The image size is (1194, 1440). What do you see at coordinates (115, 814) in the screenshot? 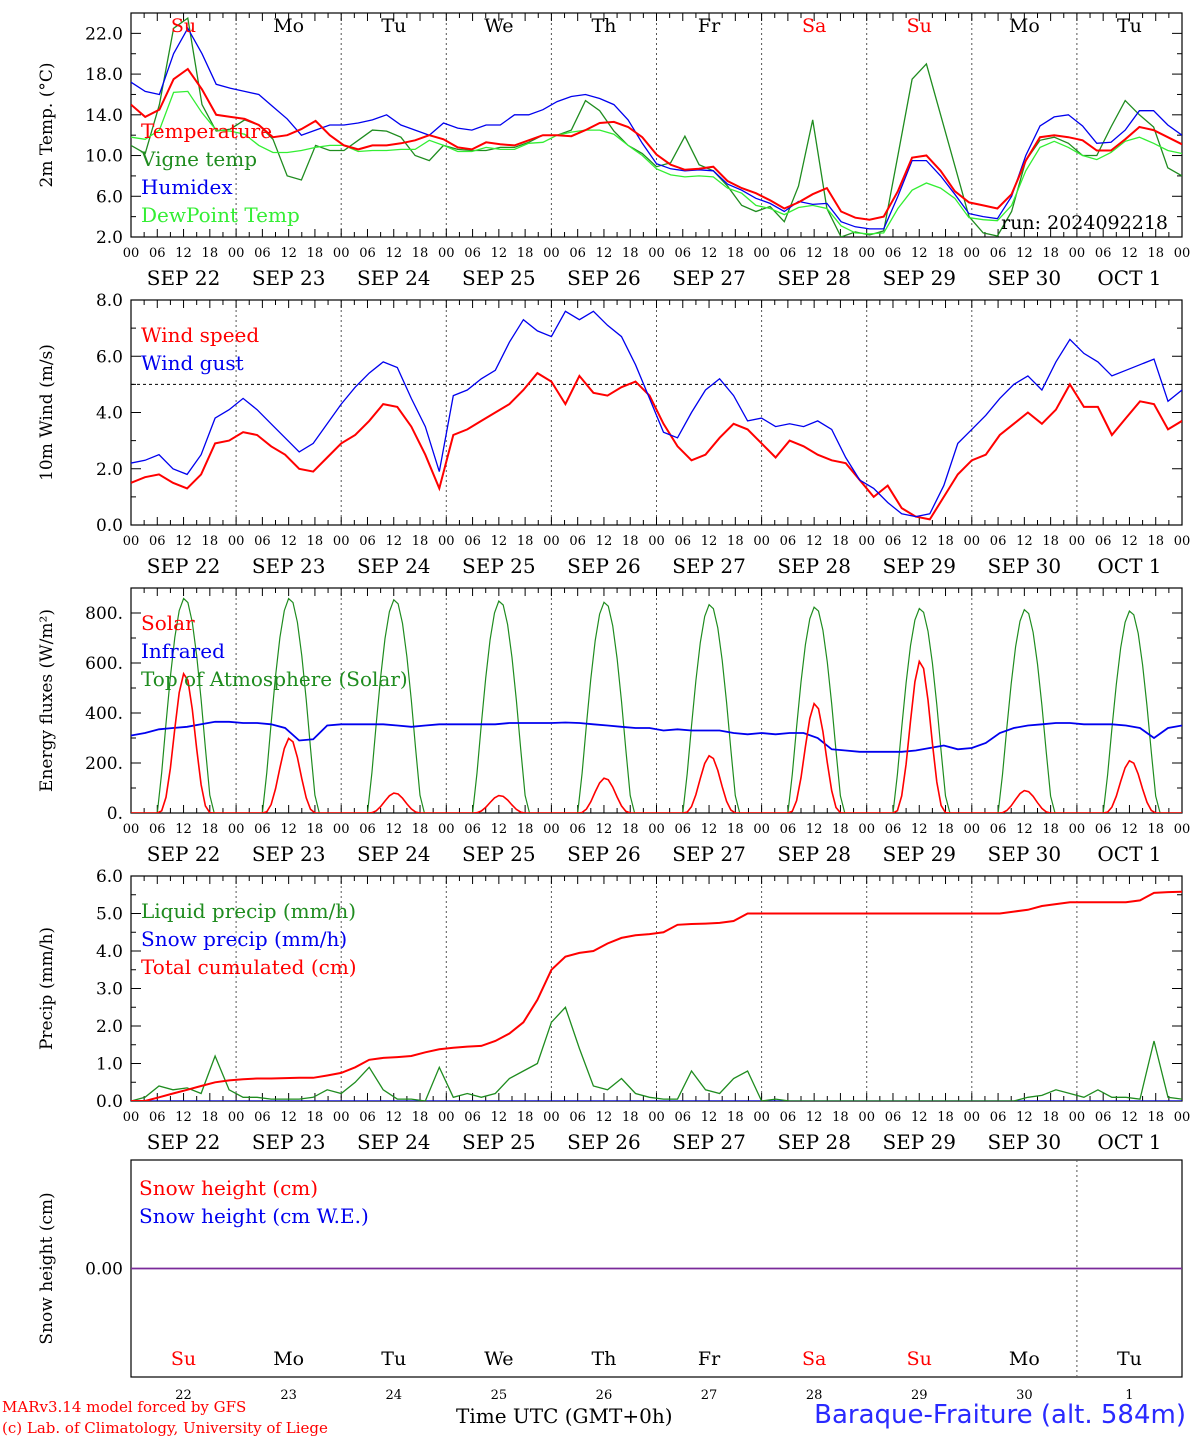
I see `y-tick-label: 0.` at bounding box center [115, 814].